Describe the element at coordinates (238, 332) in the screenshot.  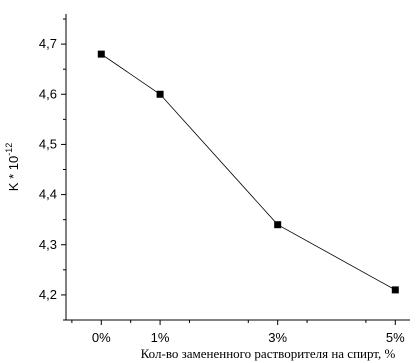
I see `x-ticks: 0% 1% 3% 5%` at that location.